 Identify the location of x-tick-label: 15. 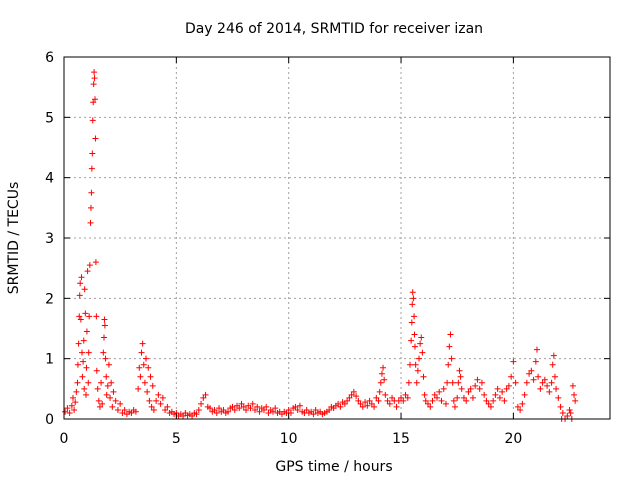
(401, 439).